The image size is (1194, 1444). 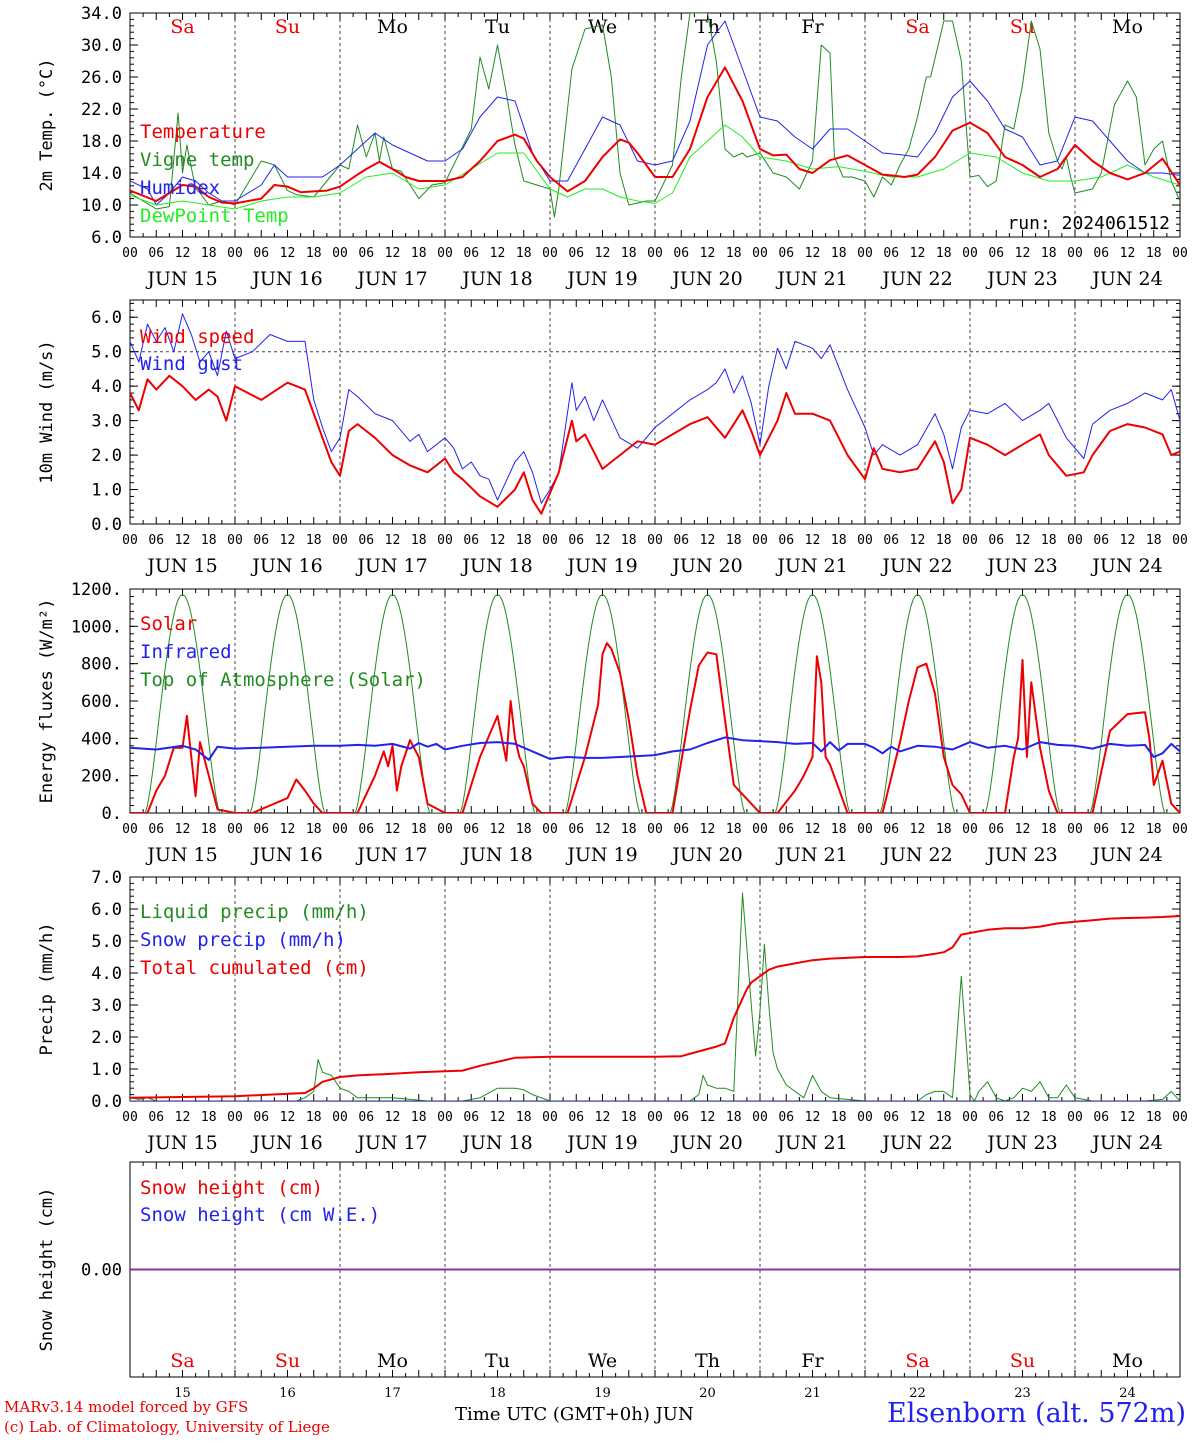 What do you see at coordinates (243, 940) in the screenshot?
I see `legend-entry: Snow precip (mm/h)` at bounding box center [243, 940].